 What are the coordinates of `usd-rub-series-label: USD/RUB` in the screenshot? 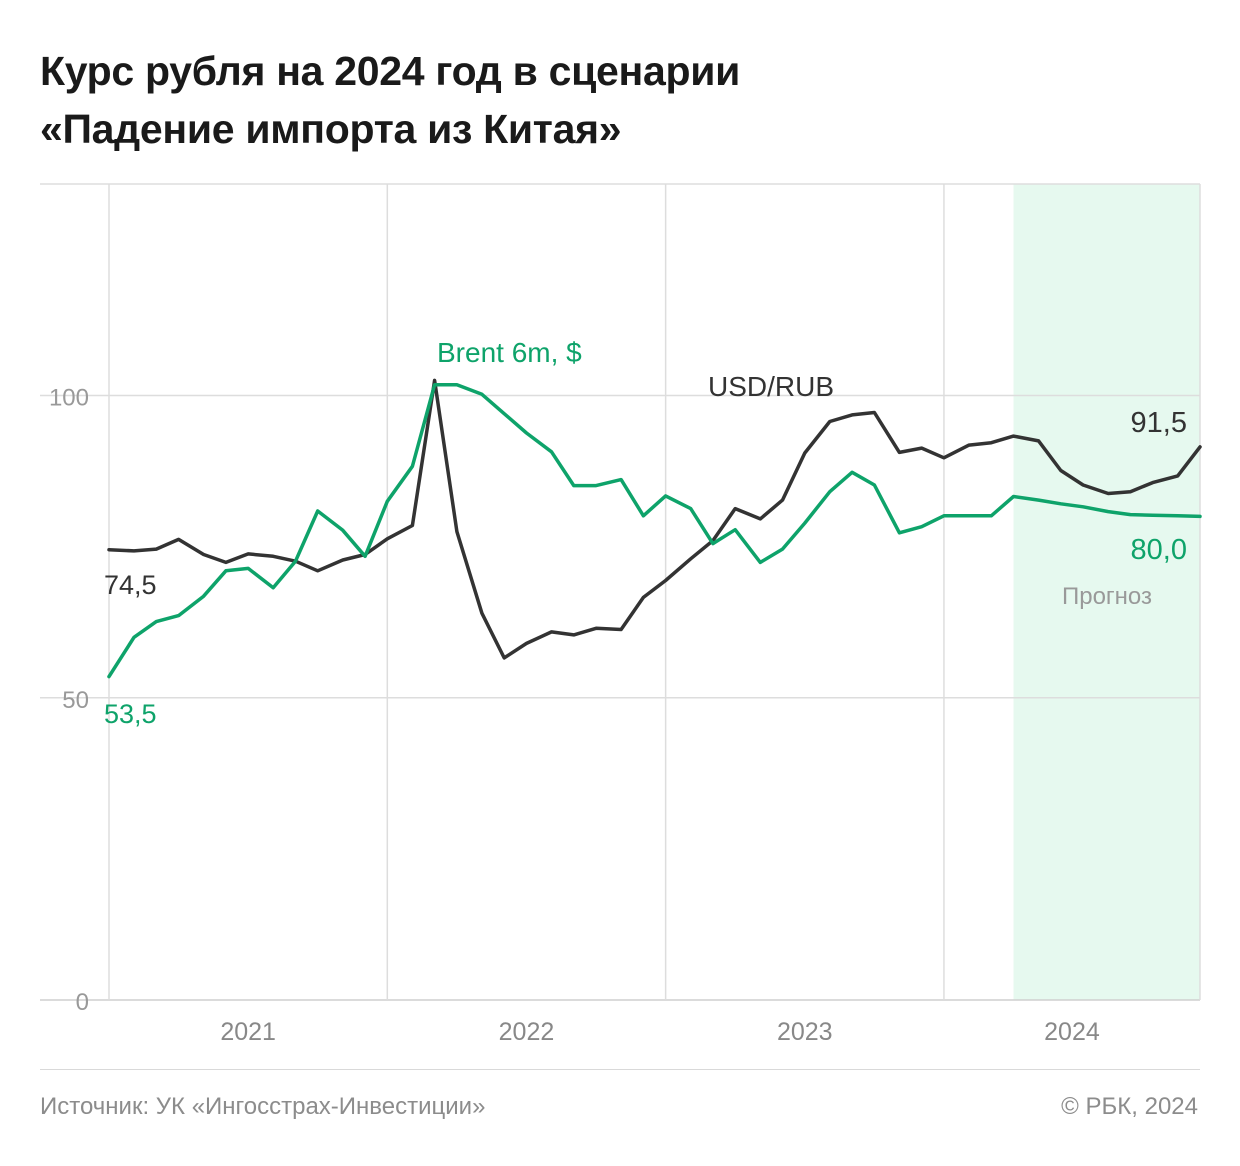 It's located at (771, 386).